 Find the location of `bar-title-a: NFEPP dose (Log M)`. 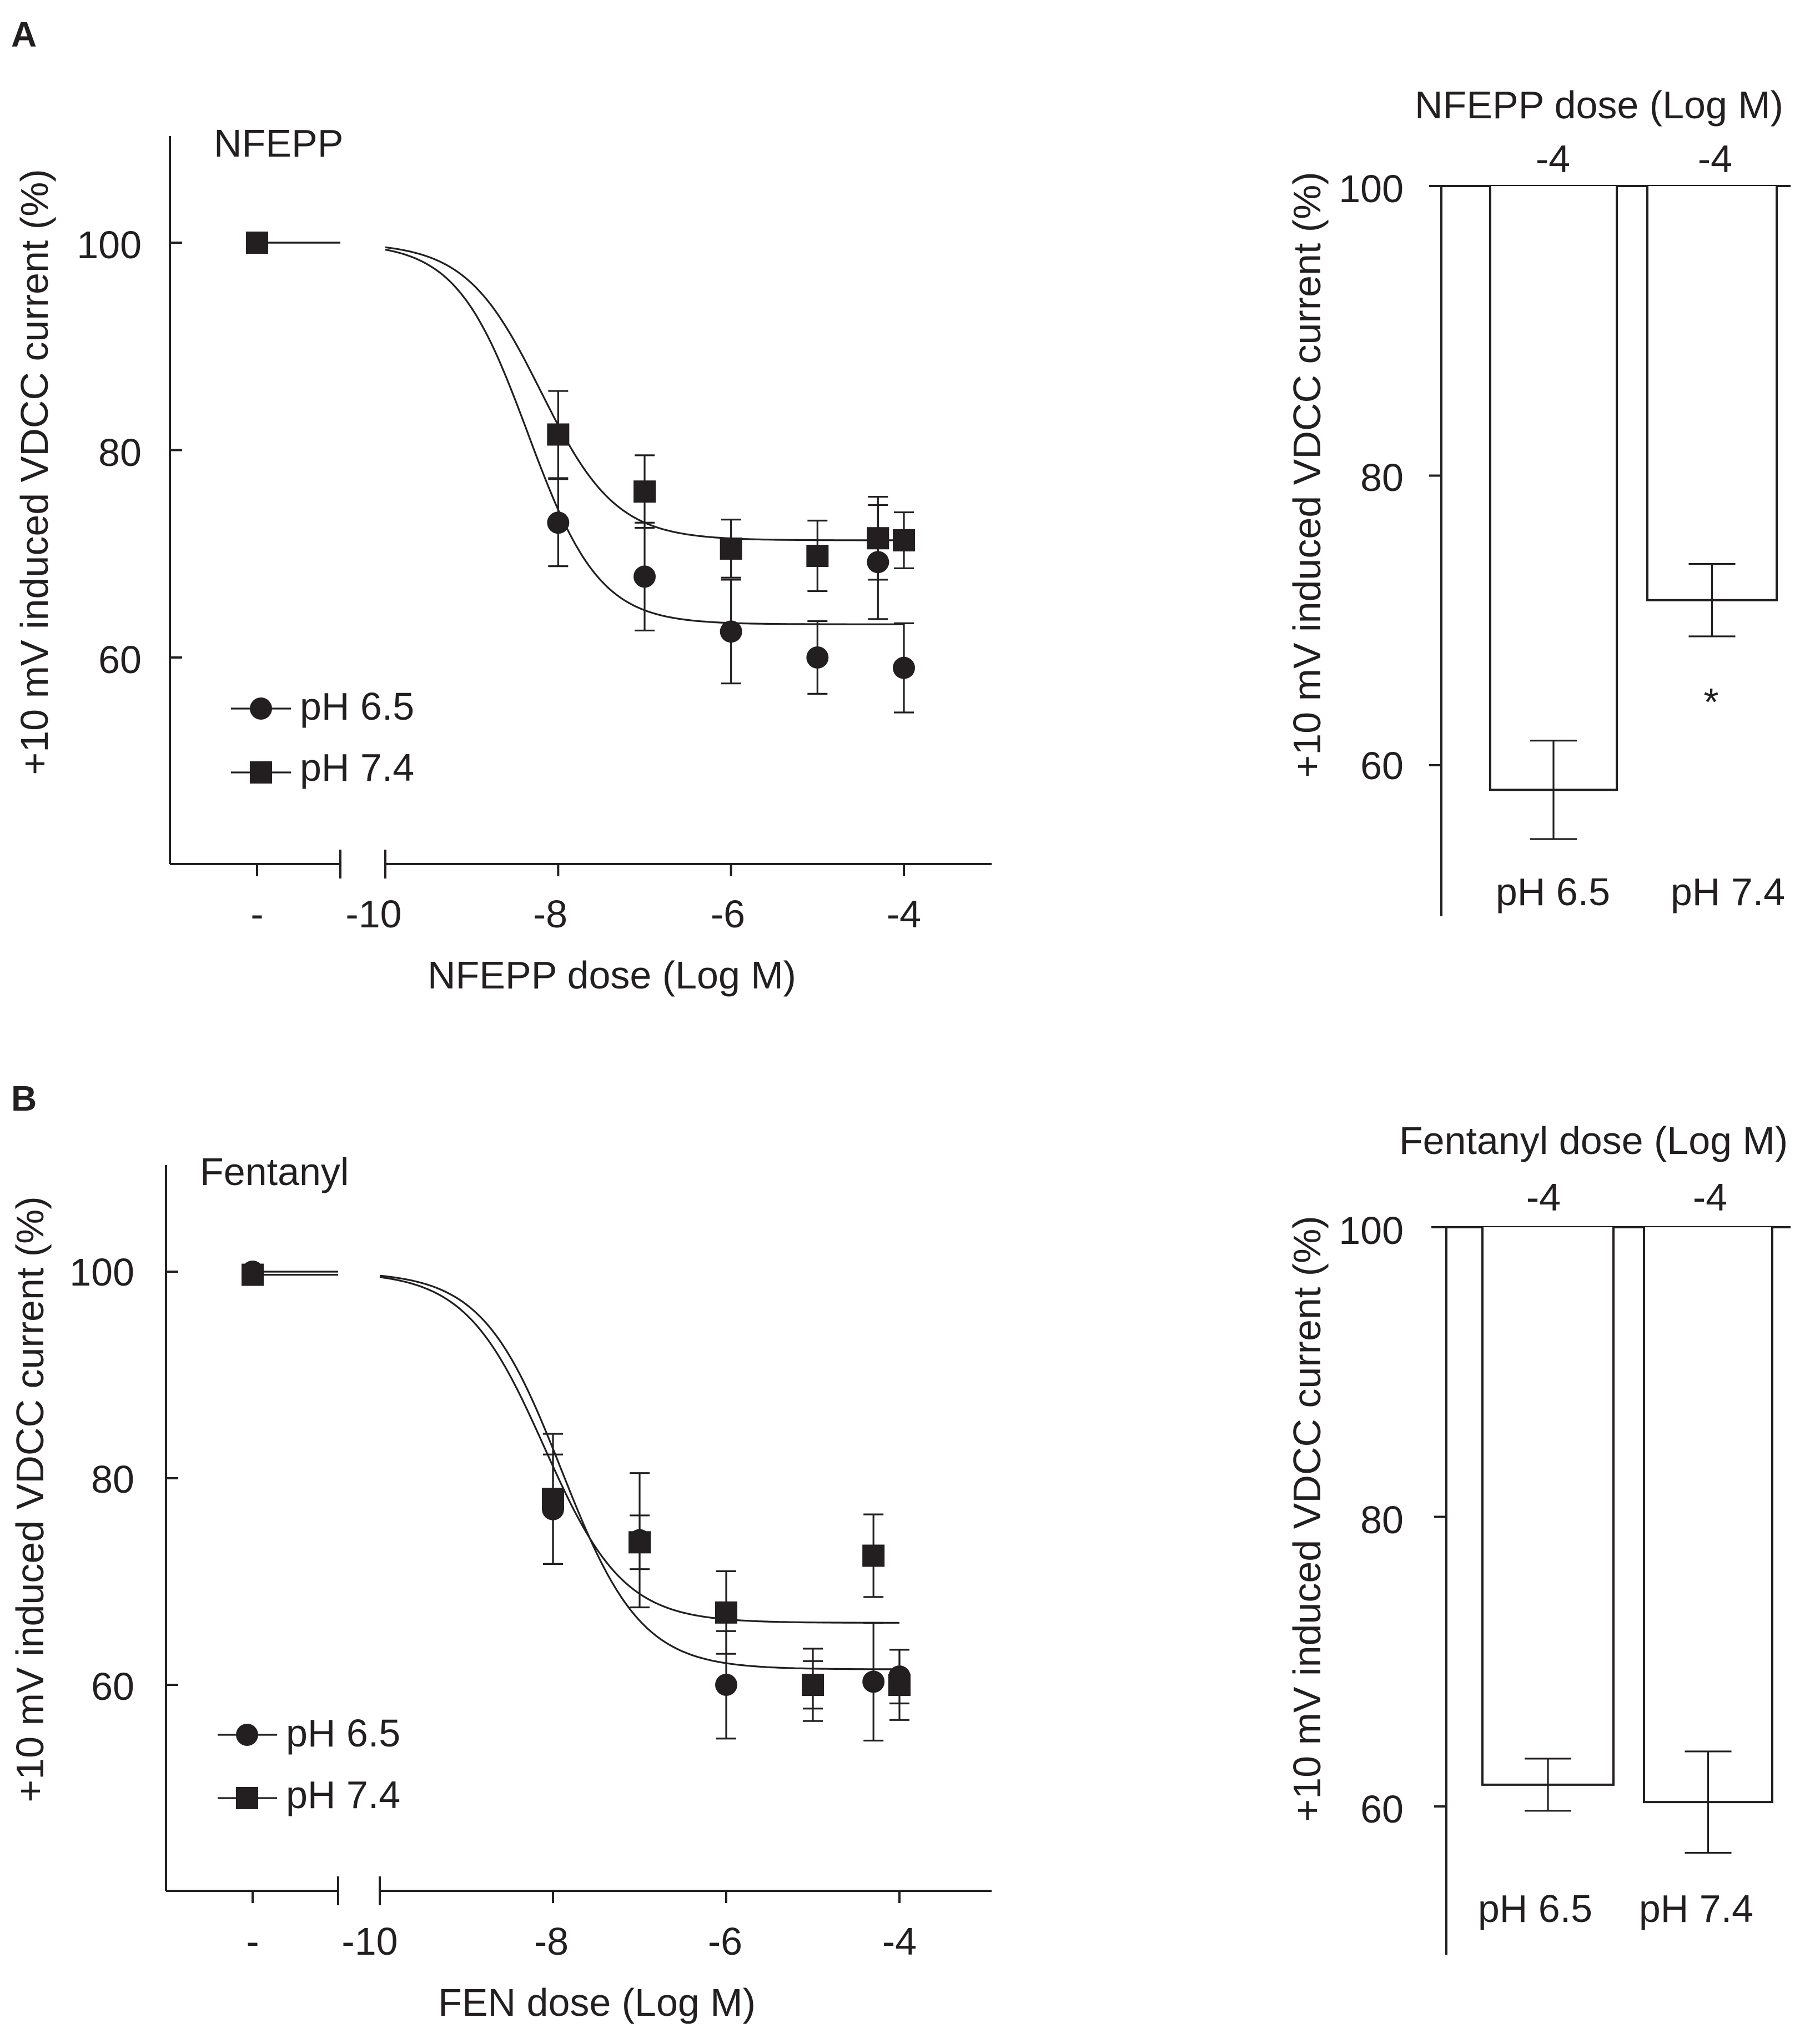

bar-title-a: NFEPP dose (Log M) is located at coordinates (1599, 105).